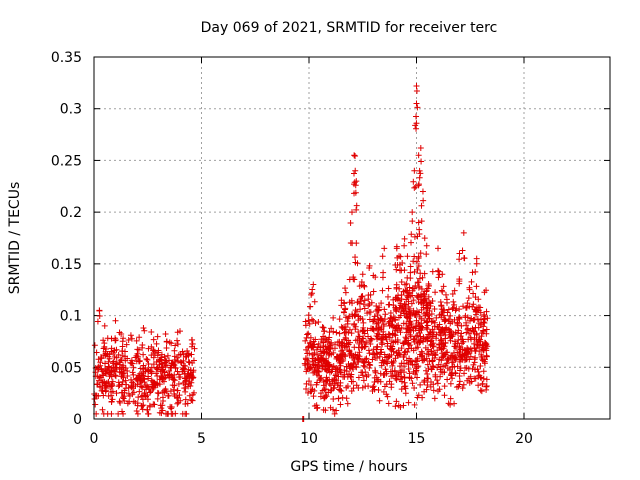  Describe the element at coordinates (15, 238) in the screenshot. I see `y-axis-title: SRMTID / TECUs` at that location.